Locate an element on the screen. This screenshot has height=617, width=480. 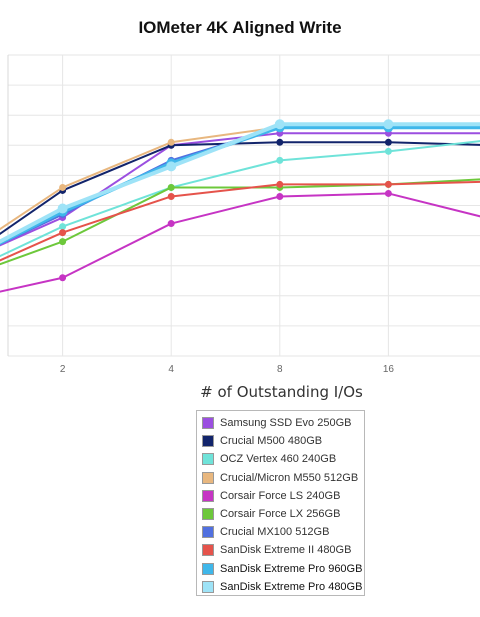
x-tick-label: 2 is located at coordinates (63, 369).